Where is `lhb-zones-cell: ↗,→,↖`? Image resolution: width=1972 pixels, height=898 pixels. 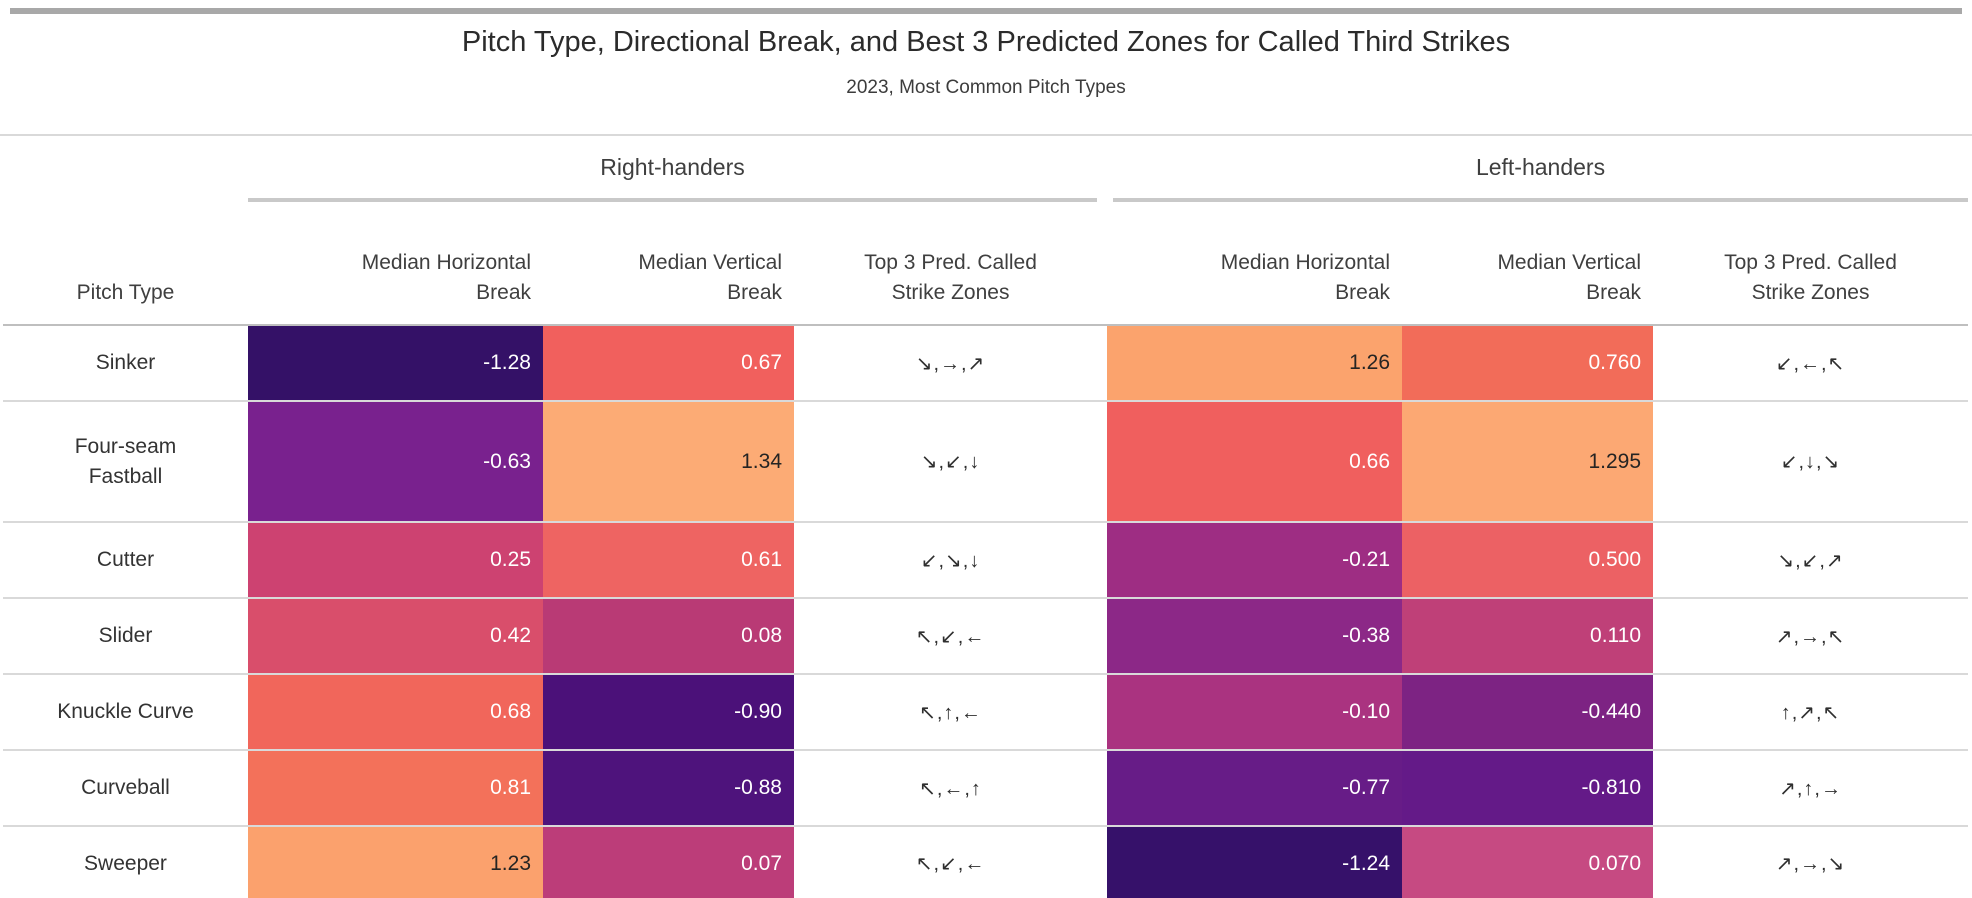
lhb-zones-cell: ↗,→,↖ is located at coordinates (1811, 635).